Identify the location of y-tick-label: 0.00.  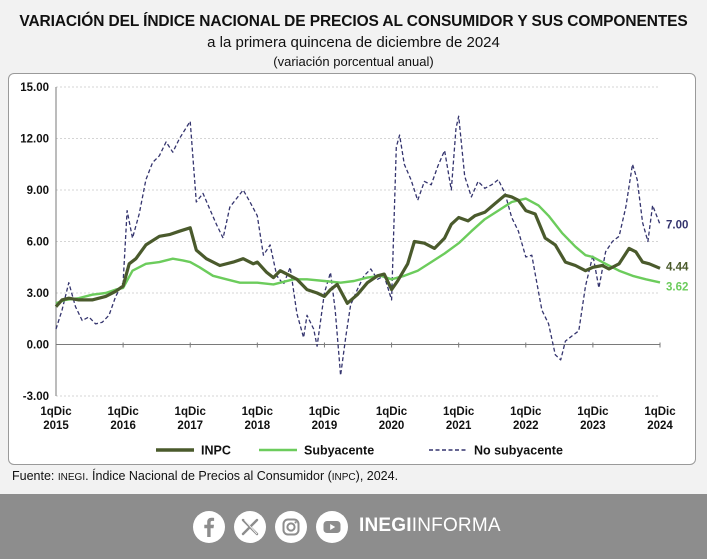
(38, 346).